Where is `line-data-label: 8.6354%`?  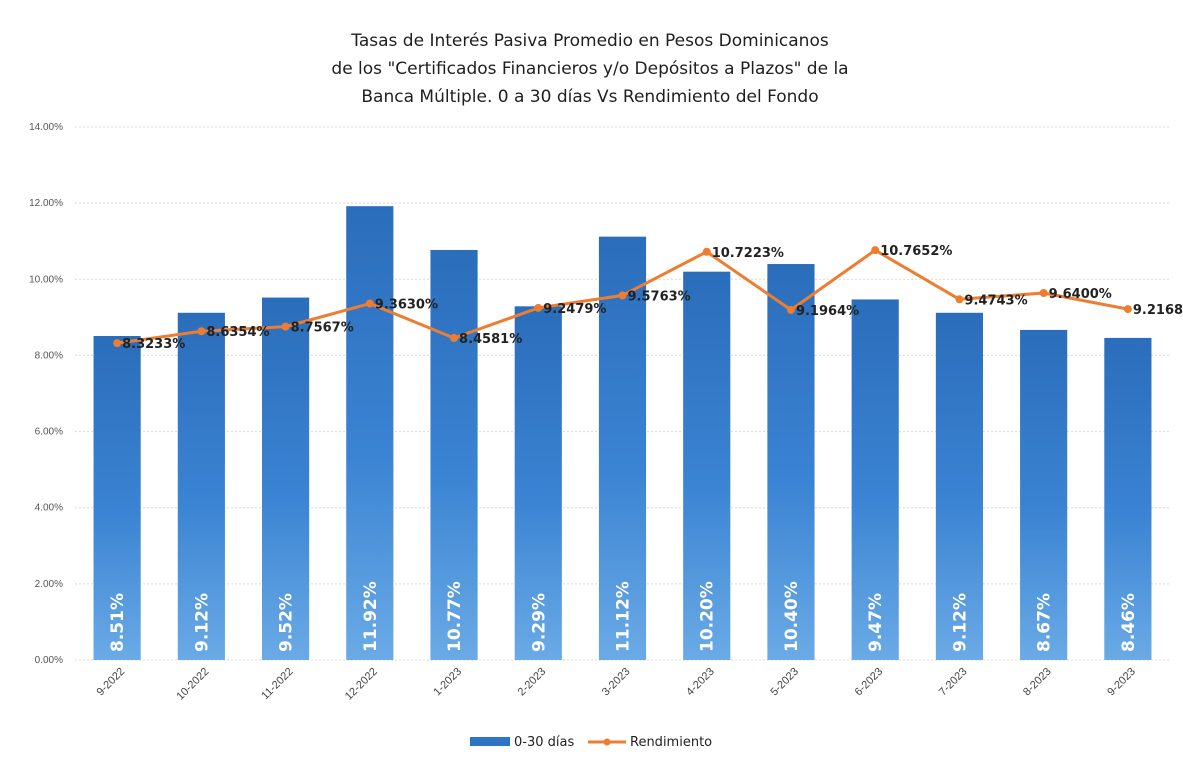
line-data-label: 8.6354% is located at coordinates (237, 332).